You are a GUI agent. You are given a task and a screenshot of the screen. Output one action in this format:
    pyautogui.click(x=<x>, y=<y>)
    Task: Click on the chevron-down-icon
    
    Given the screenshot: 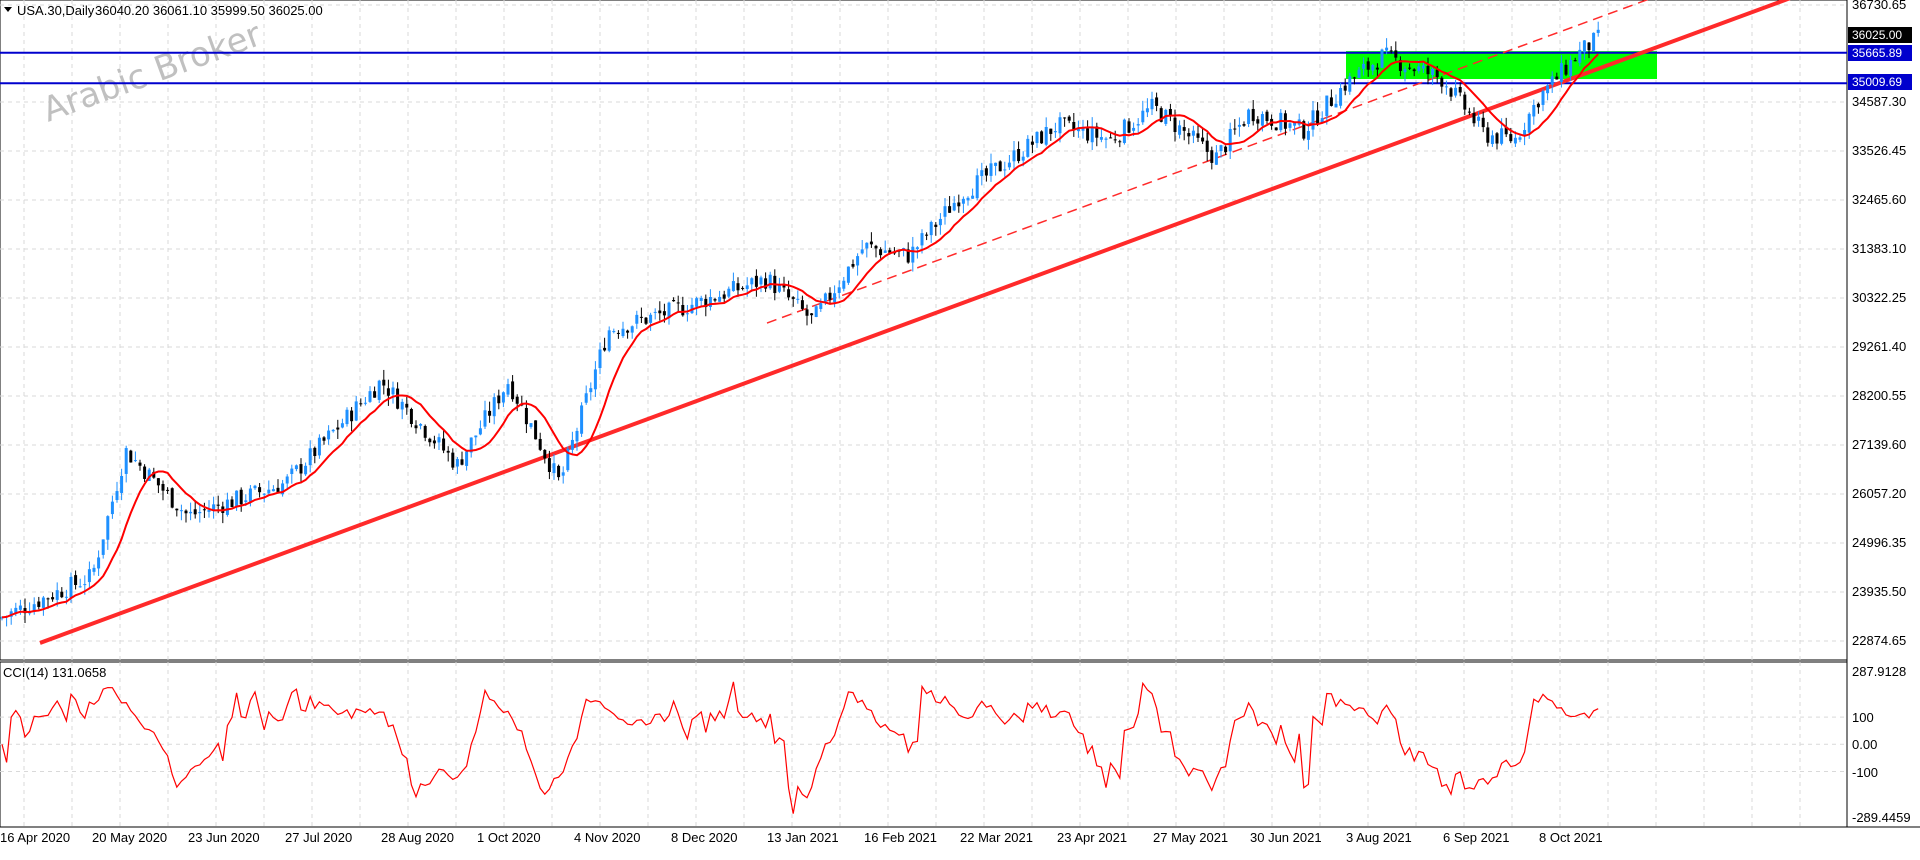 What is the action you would take?
    pyautogui.click(x=8, y=9)
    